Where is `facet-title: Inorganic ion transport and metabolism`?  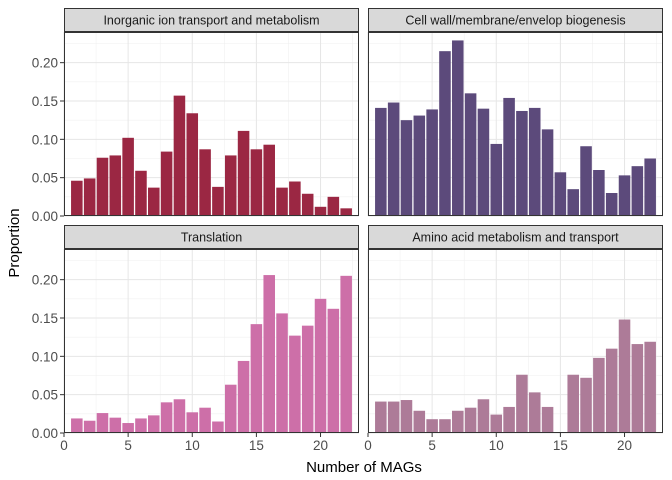
facet-title: Inorganic ion transport and metabolism is located at coordinates (211, 21).